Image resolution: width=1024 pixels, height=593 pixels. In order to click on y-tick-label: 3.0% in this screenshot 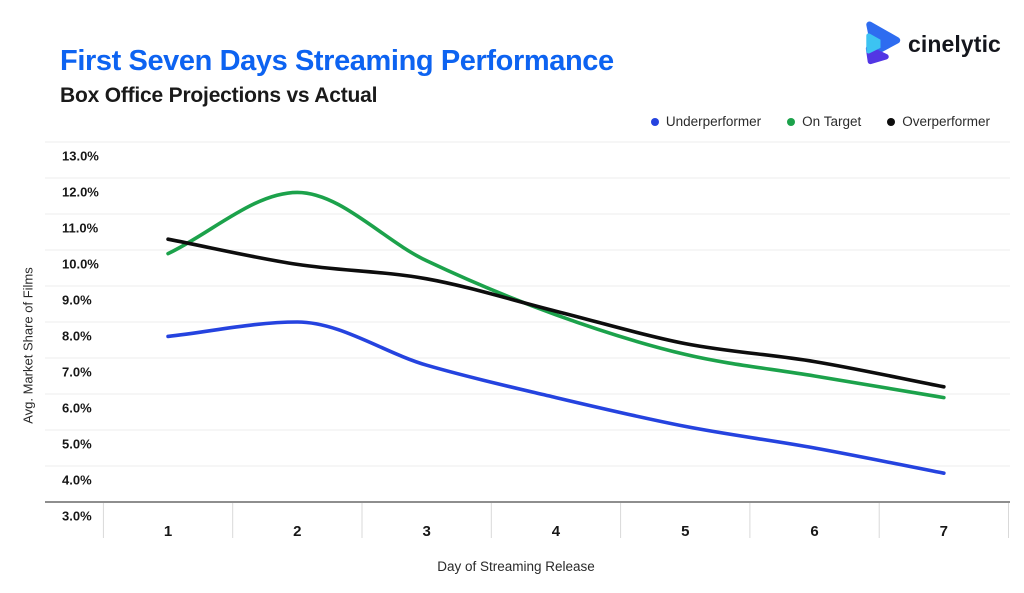, I will do `click(77, 516)`.